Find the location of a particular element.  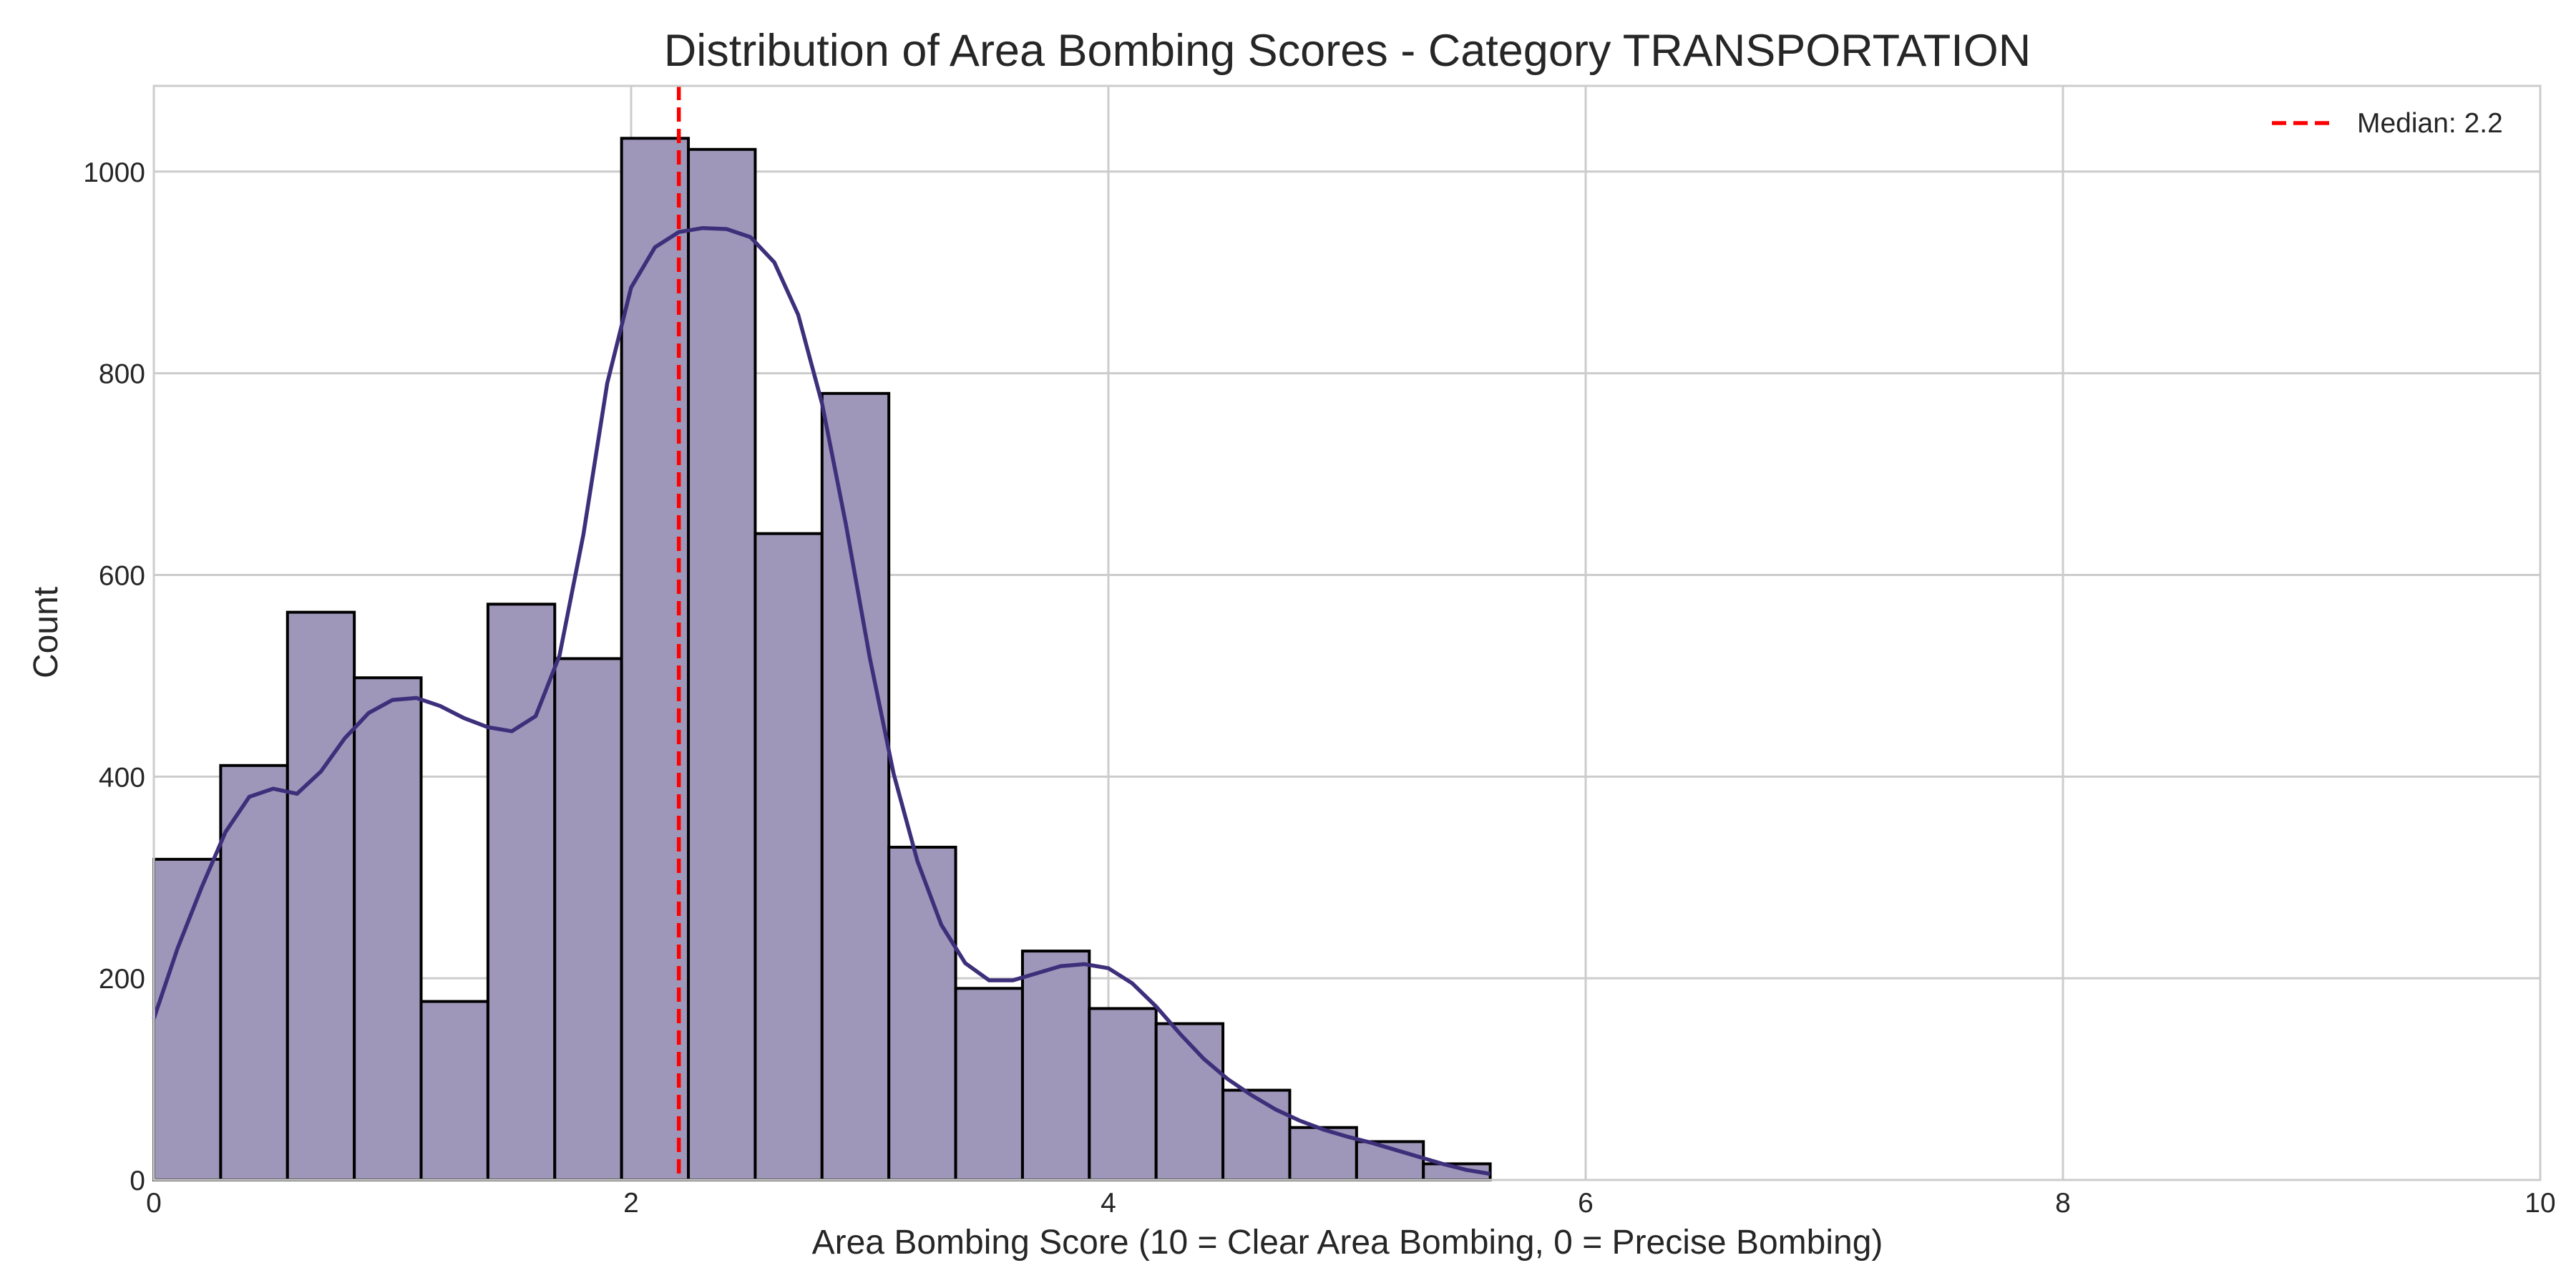

y-tick-label: 200 is located at coordinates (122, 979).